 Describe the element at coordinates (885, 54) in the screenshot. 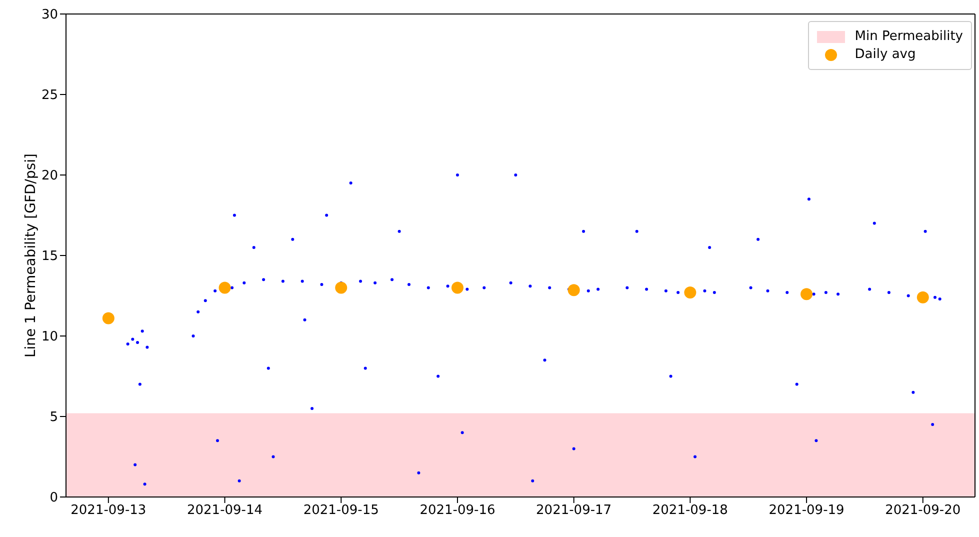

I see `legend-label: Daily avg` at that location.